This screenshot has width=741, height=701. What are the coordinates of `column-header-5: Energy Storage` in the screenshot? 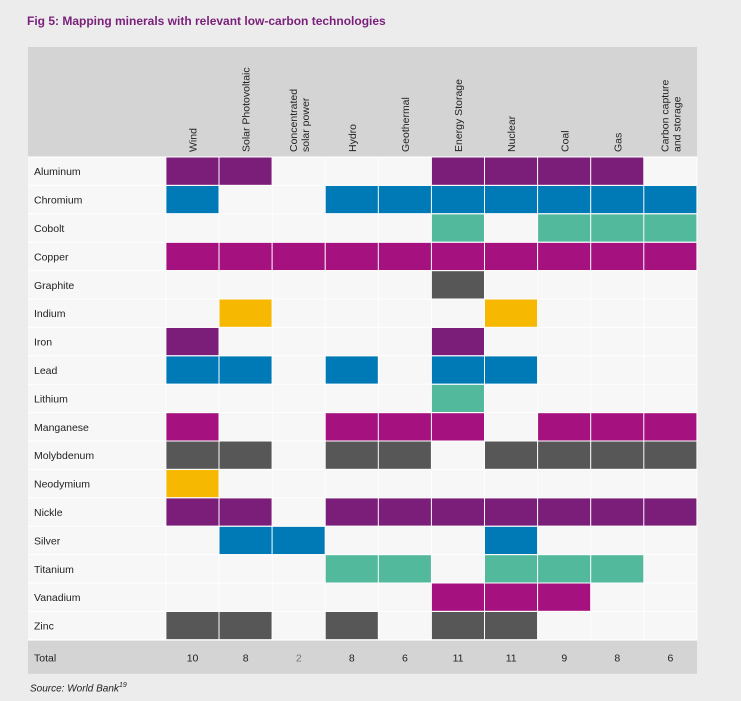 It's located at (459, 115).